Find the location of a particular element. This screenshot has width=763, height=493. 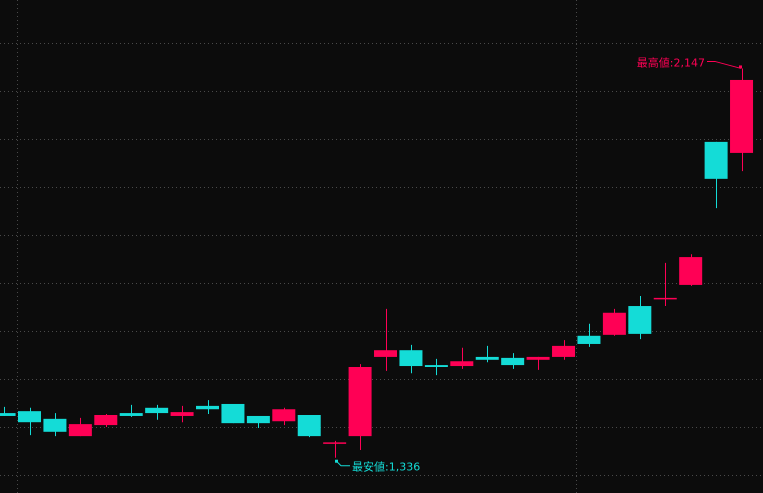

high-price-label: 最高値:2,147 is located at coordinates (671, 62).